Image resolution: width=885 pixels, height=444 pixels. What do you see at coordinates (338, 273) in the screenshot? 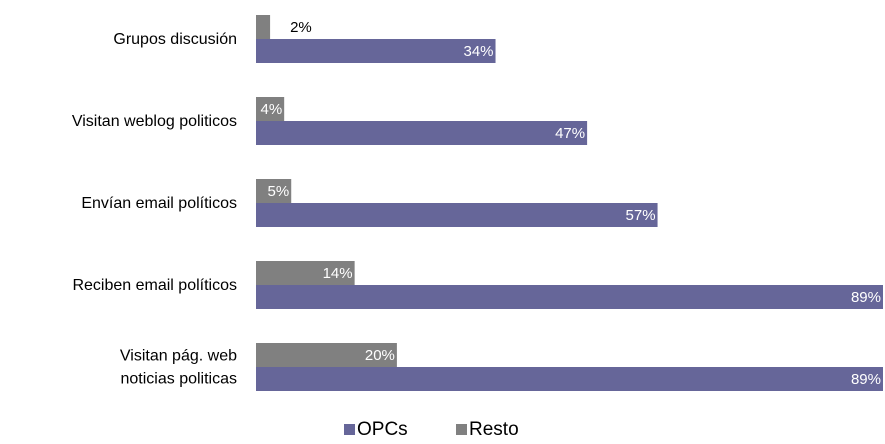
I see `resto-value-label: 14%` at bounding box center [338, 273].